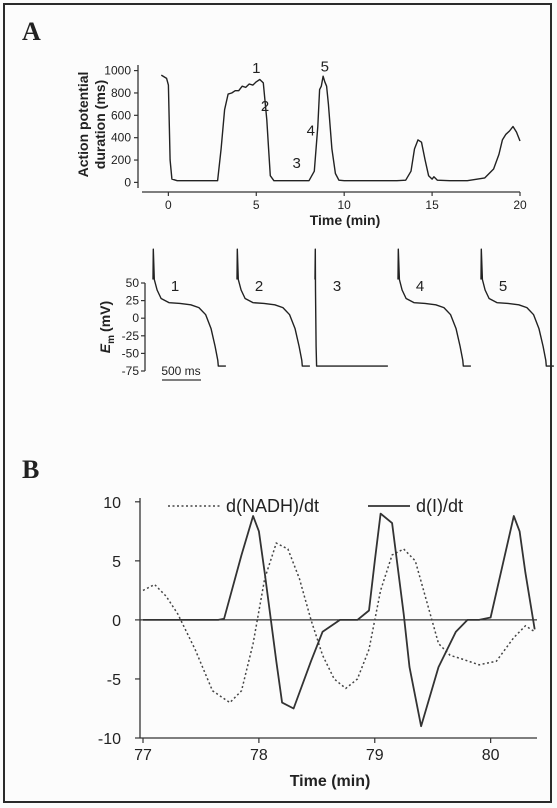  Describe the element at coordinates (330, 781) in the screenshot. I see `b-x-axis-label: Time (min)` at that location.